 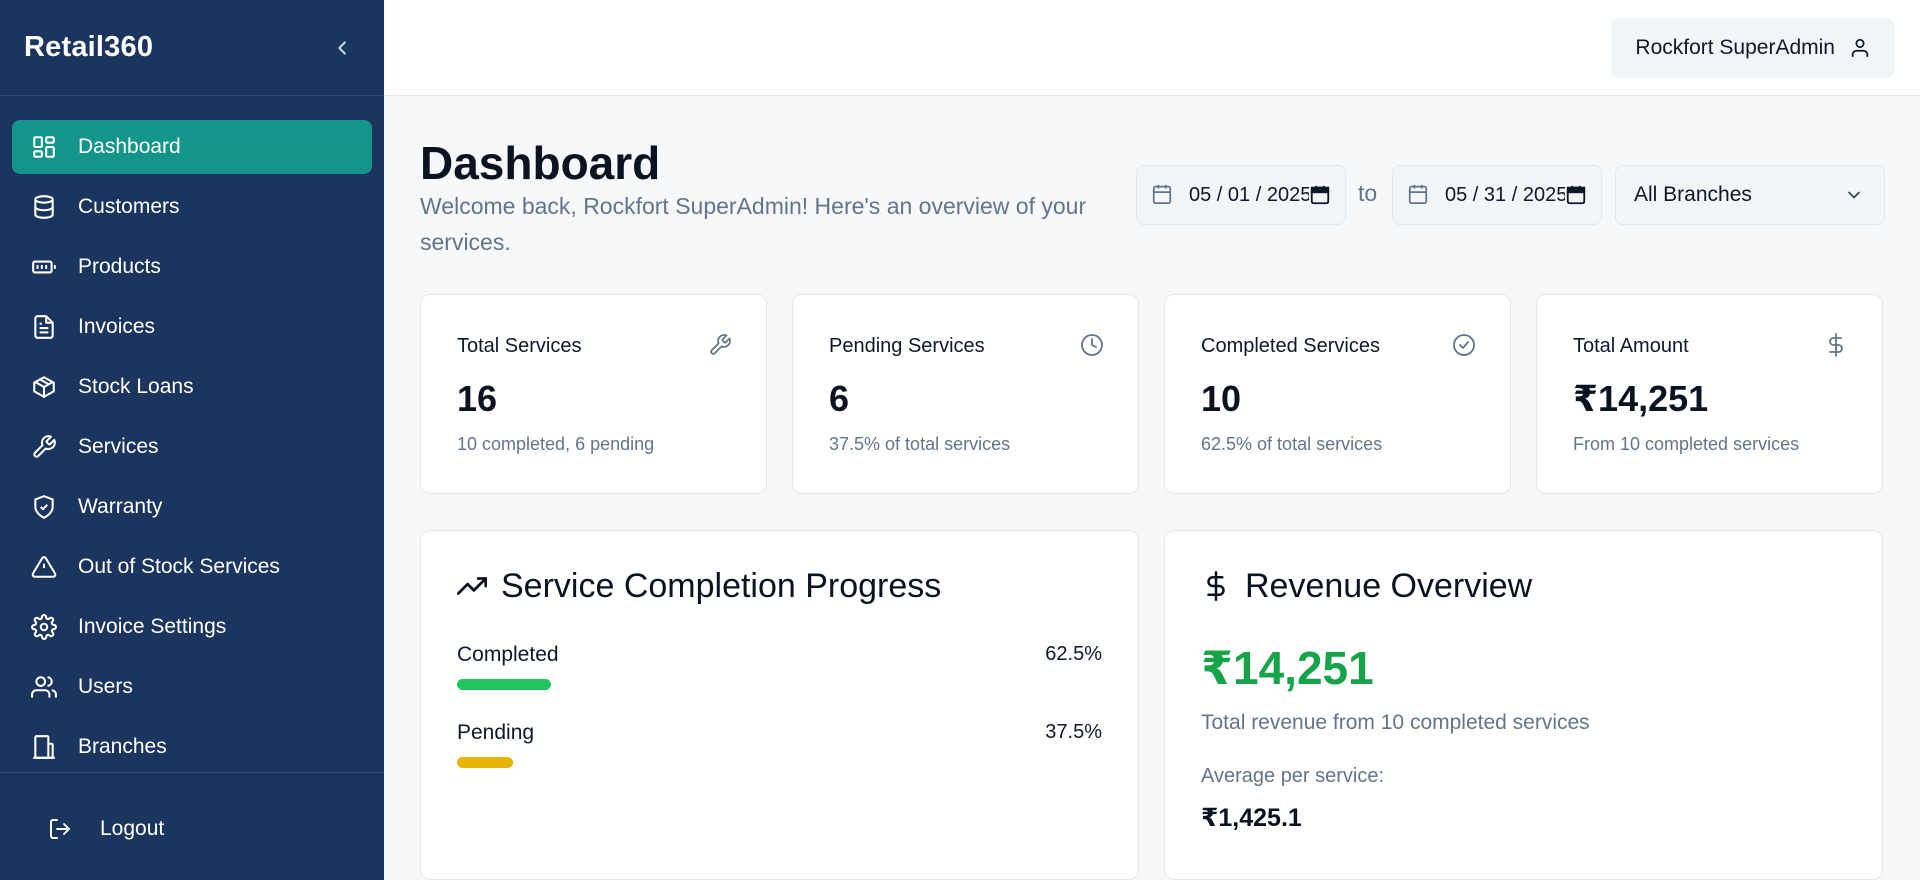 I want to click on sidebar-item-users: Users, so click(x=192, y=687).